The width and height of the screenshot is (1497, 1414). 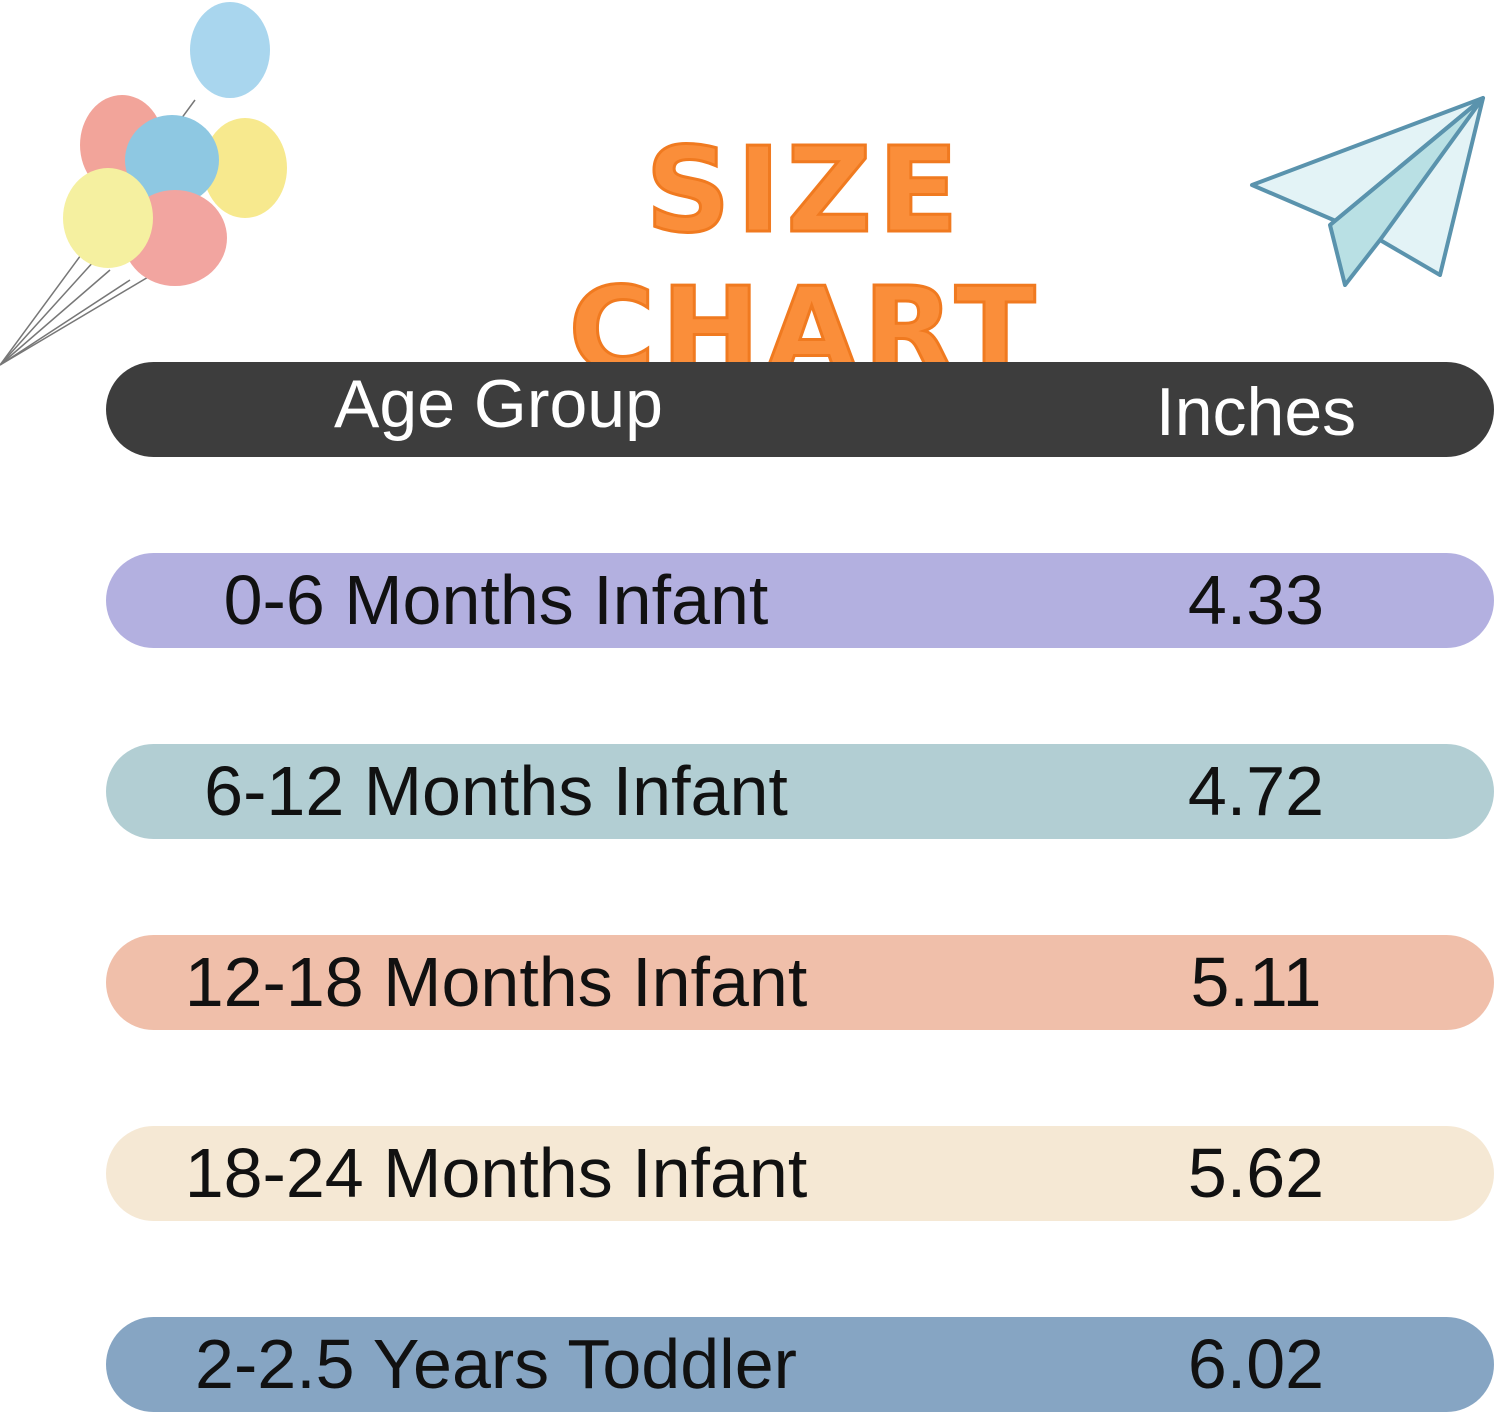 What do you see at coordinates (1367, 191) in the screenshot?
I see `paper-plane-icon` at bounding box center [1367, 191].